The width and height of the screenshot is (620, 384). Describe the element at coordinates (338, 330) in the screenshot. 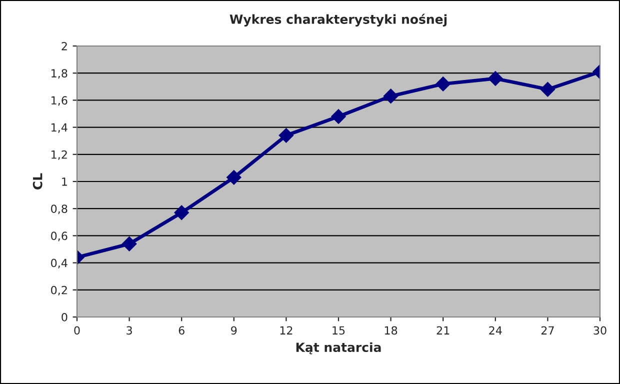

I see `x-tick-label: 15` at that location.